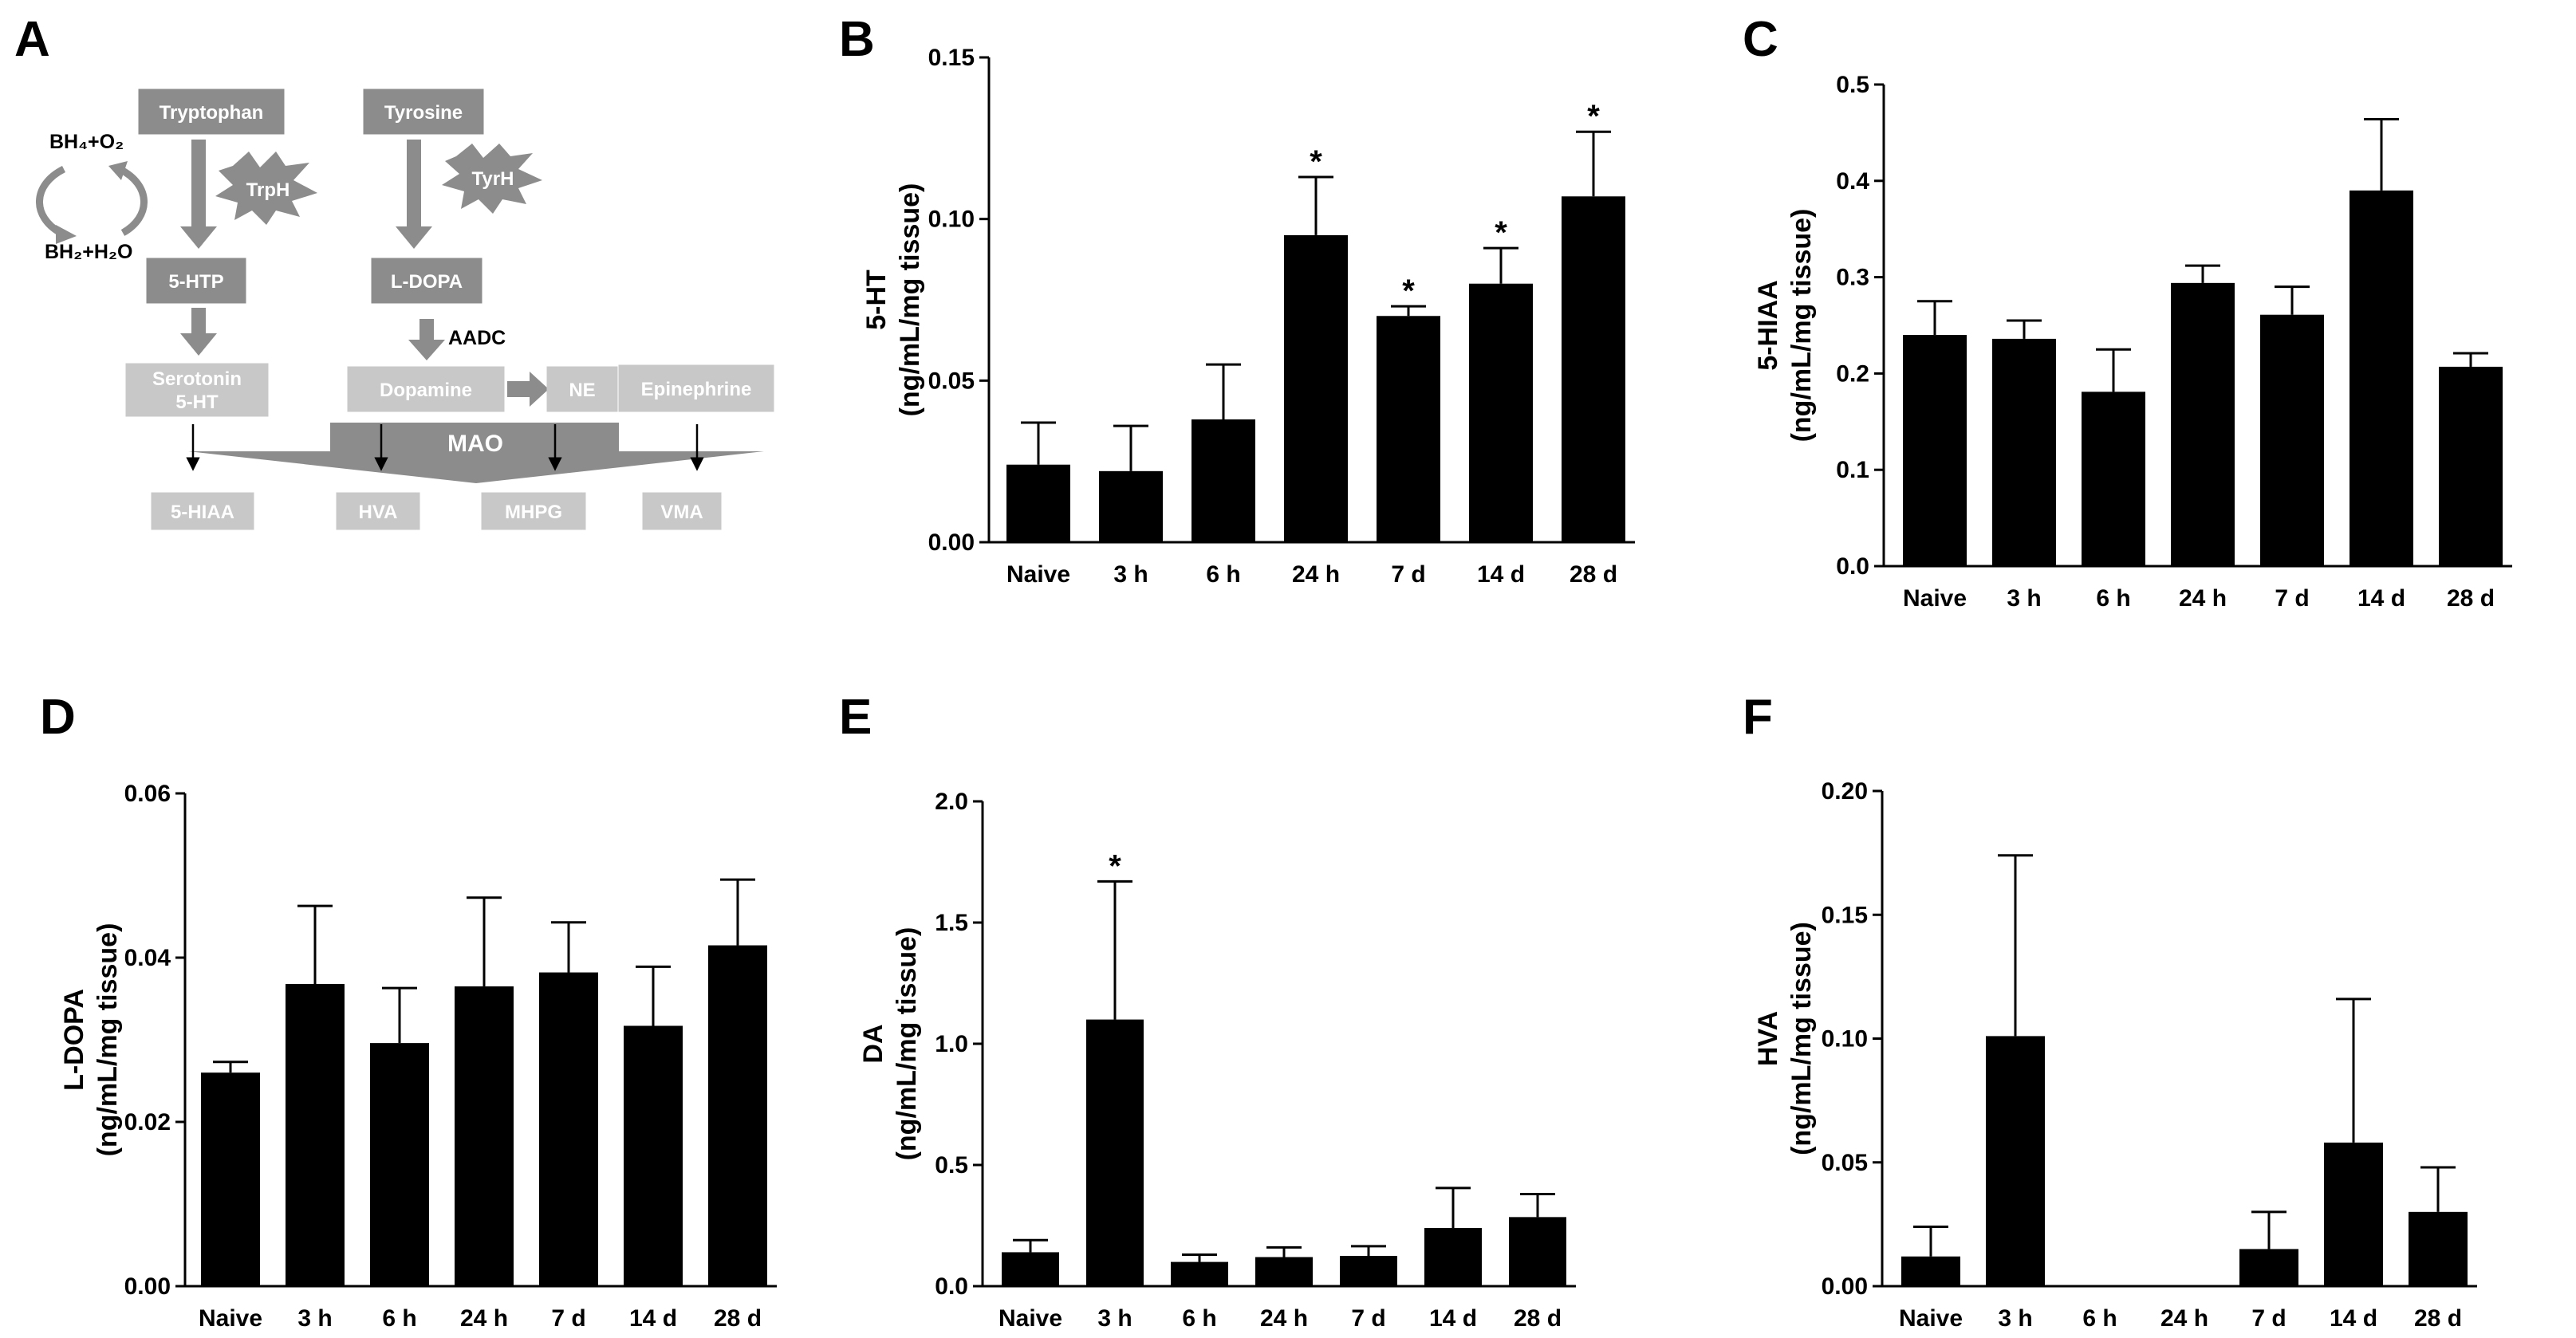  What do you see at coordinates (1852, 278) in the screenshot?
I see `y-tick-label: 0.3` at bounding box center [1852, 278].